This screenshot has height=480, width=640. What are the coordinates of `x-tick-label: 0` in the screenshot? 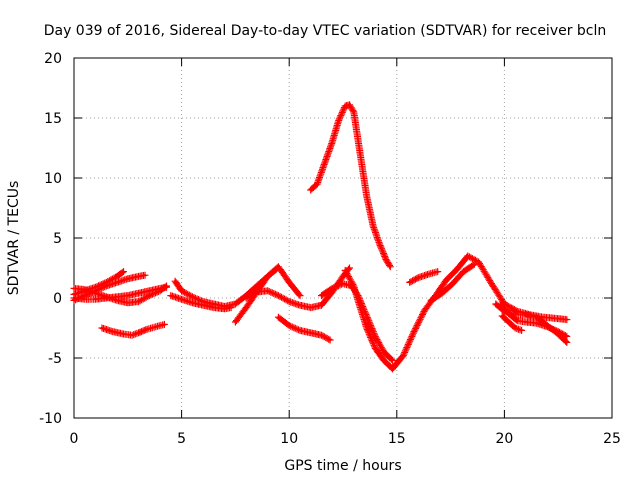 It's located at (74, 439).